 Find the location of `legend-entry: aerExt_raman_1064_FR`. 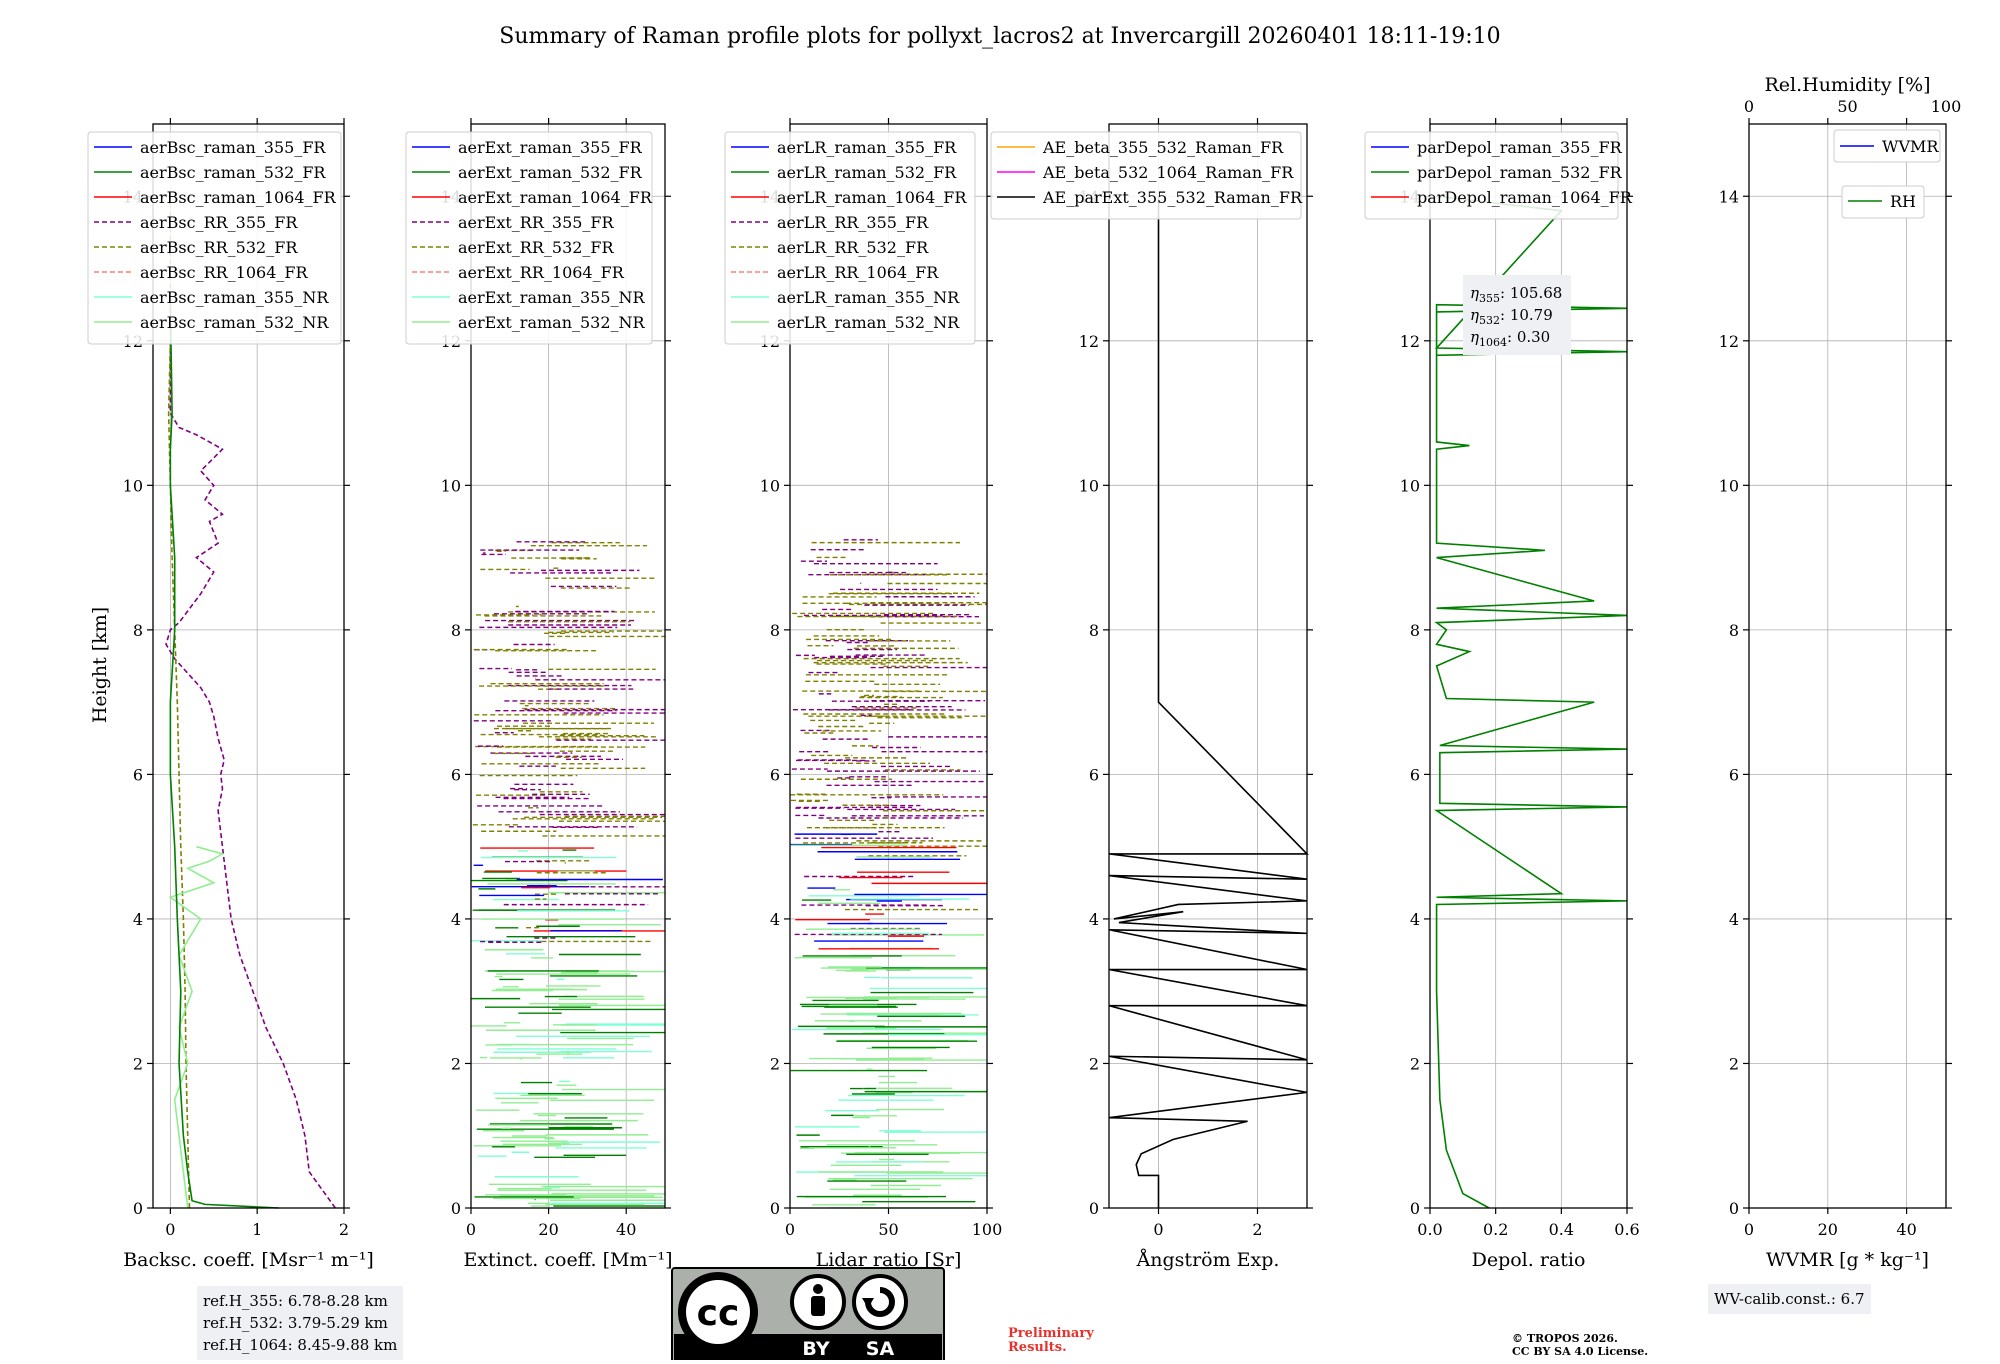

legend-entry: aerExt_raman_1064_FR is located at coordinates (555, 197).